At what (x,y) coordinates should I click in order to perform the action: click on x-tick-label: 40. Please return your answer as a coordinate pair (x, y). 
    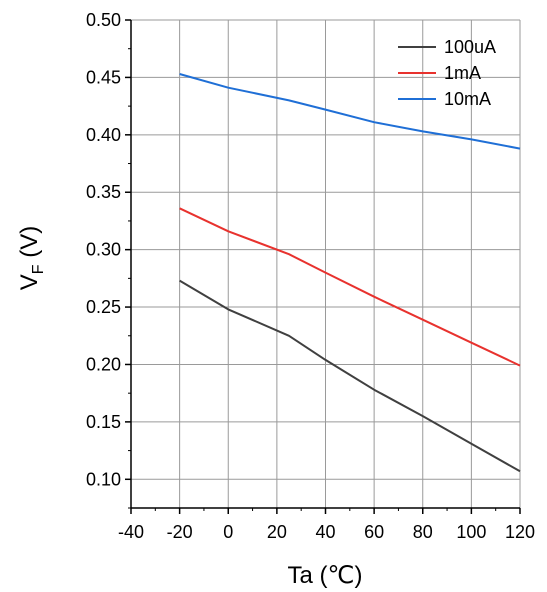
    Looking at the image, I should click on (325, 532).